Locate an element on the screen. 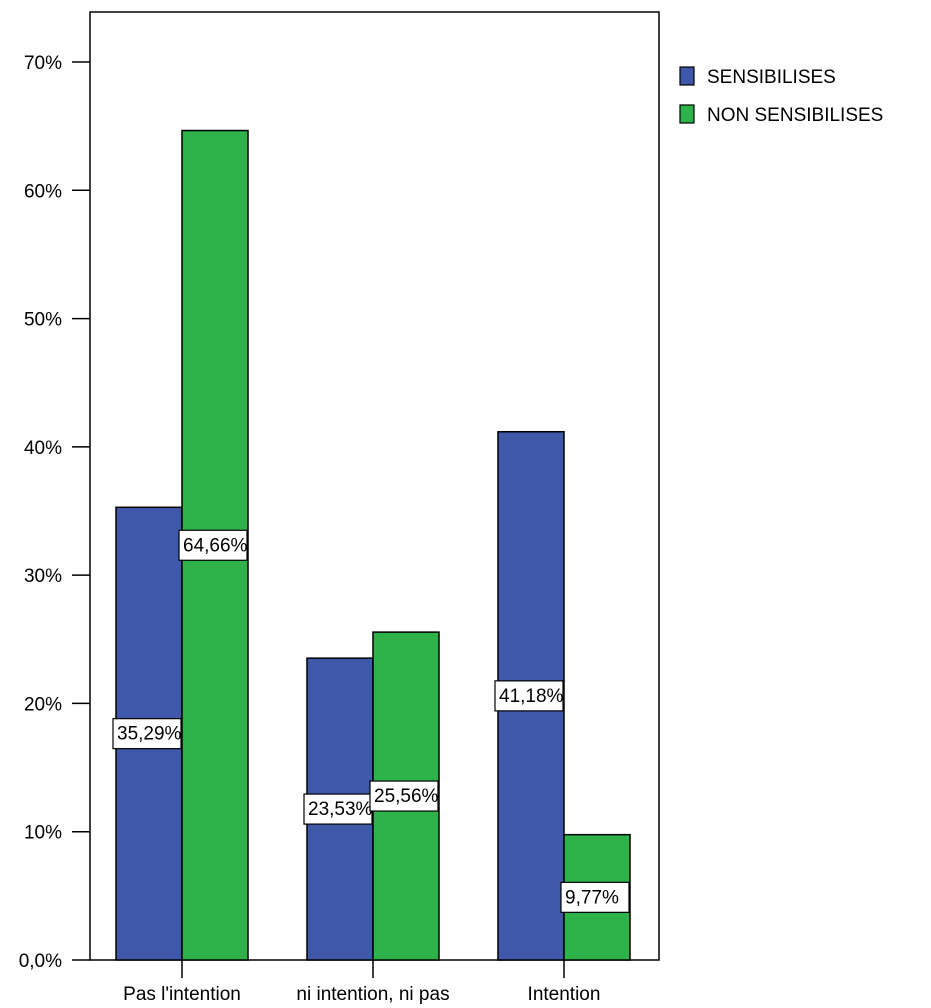  data-label: 41,18% is located at coordinates (531, 696).